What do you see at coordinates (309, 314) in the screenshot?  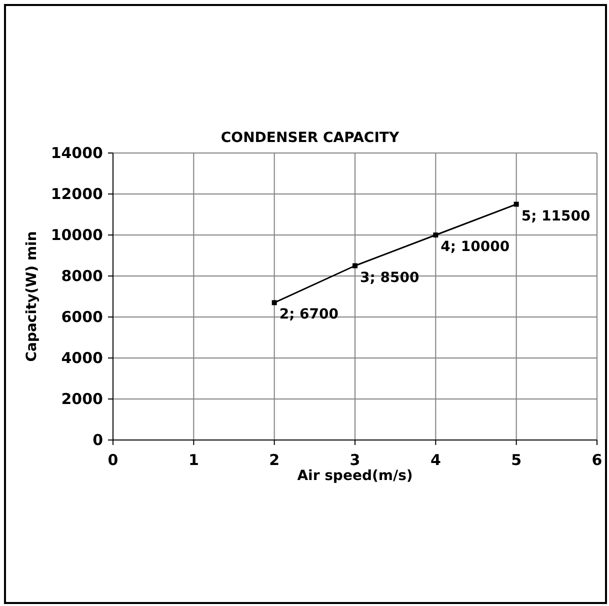 I see `data-label: 2; 6700` at bounding box center [309, 314].